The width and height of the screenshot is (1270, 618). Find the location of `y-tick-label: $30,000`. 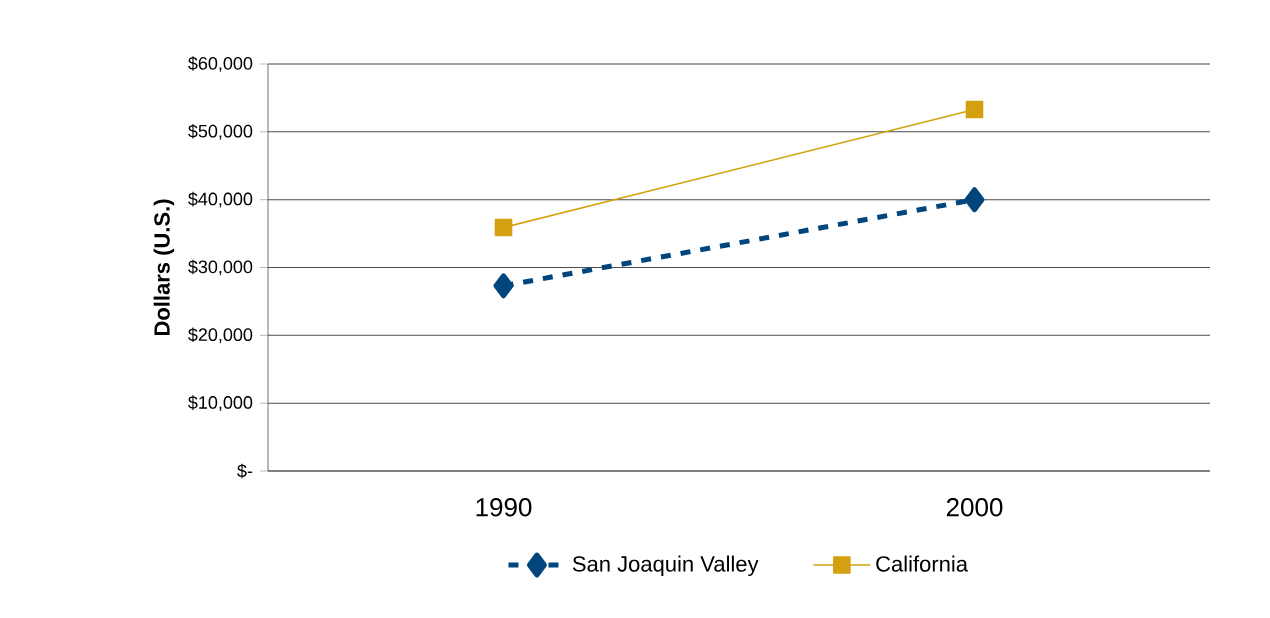

y-tick-label: $30,000 is located at coordinates (220, 267).